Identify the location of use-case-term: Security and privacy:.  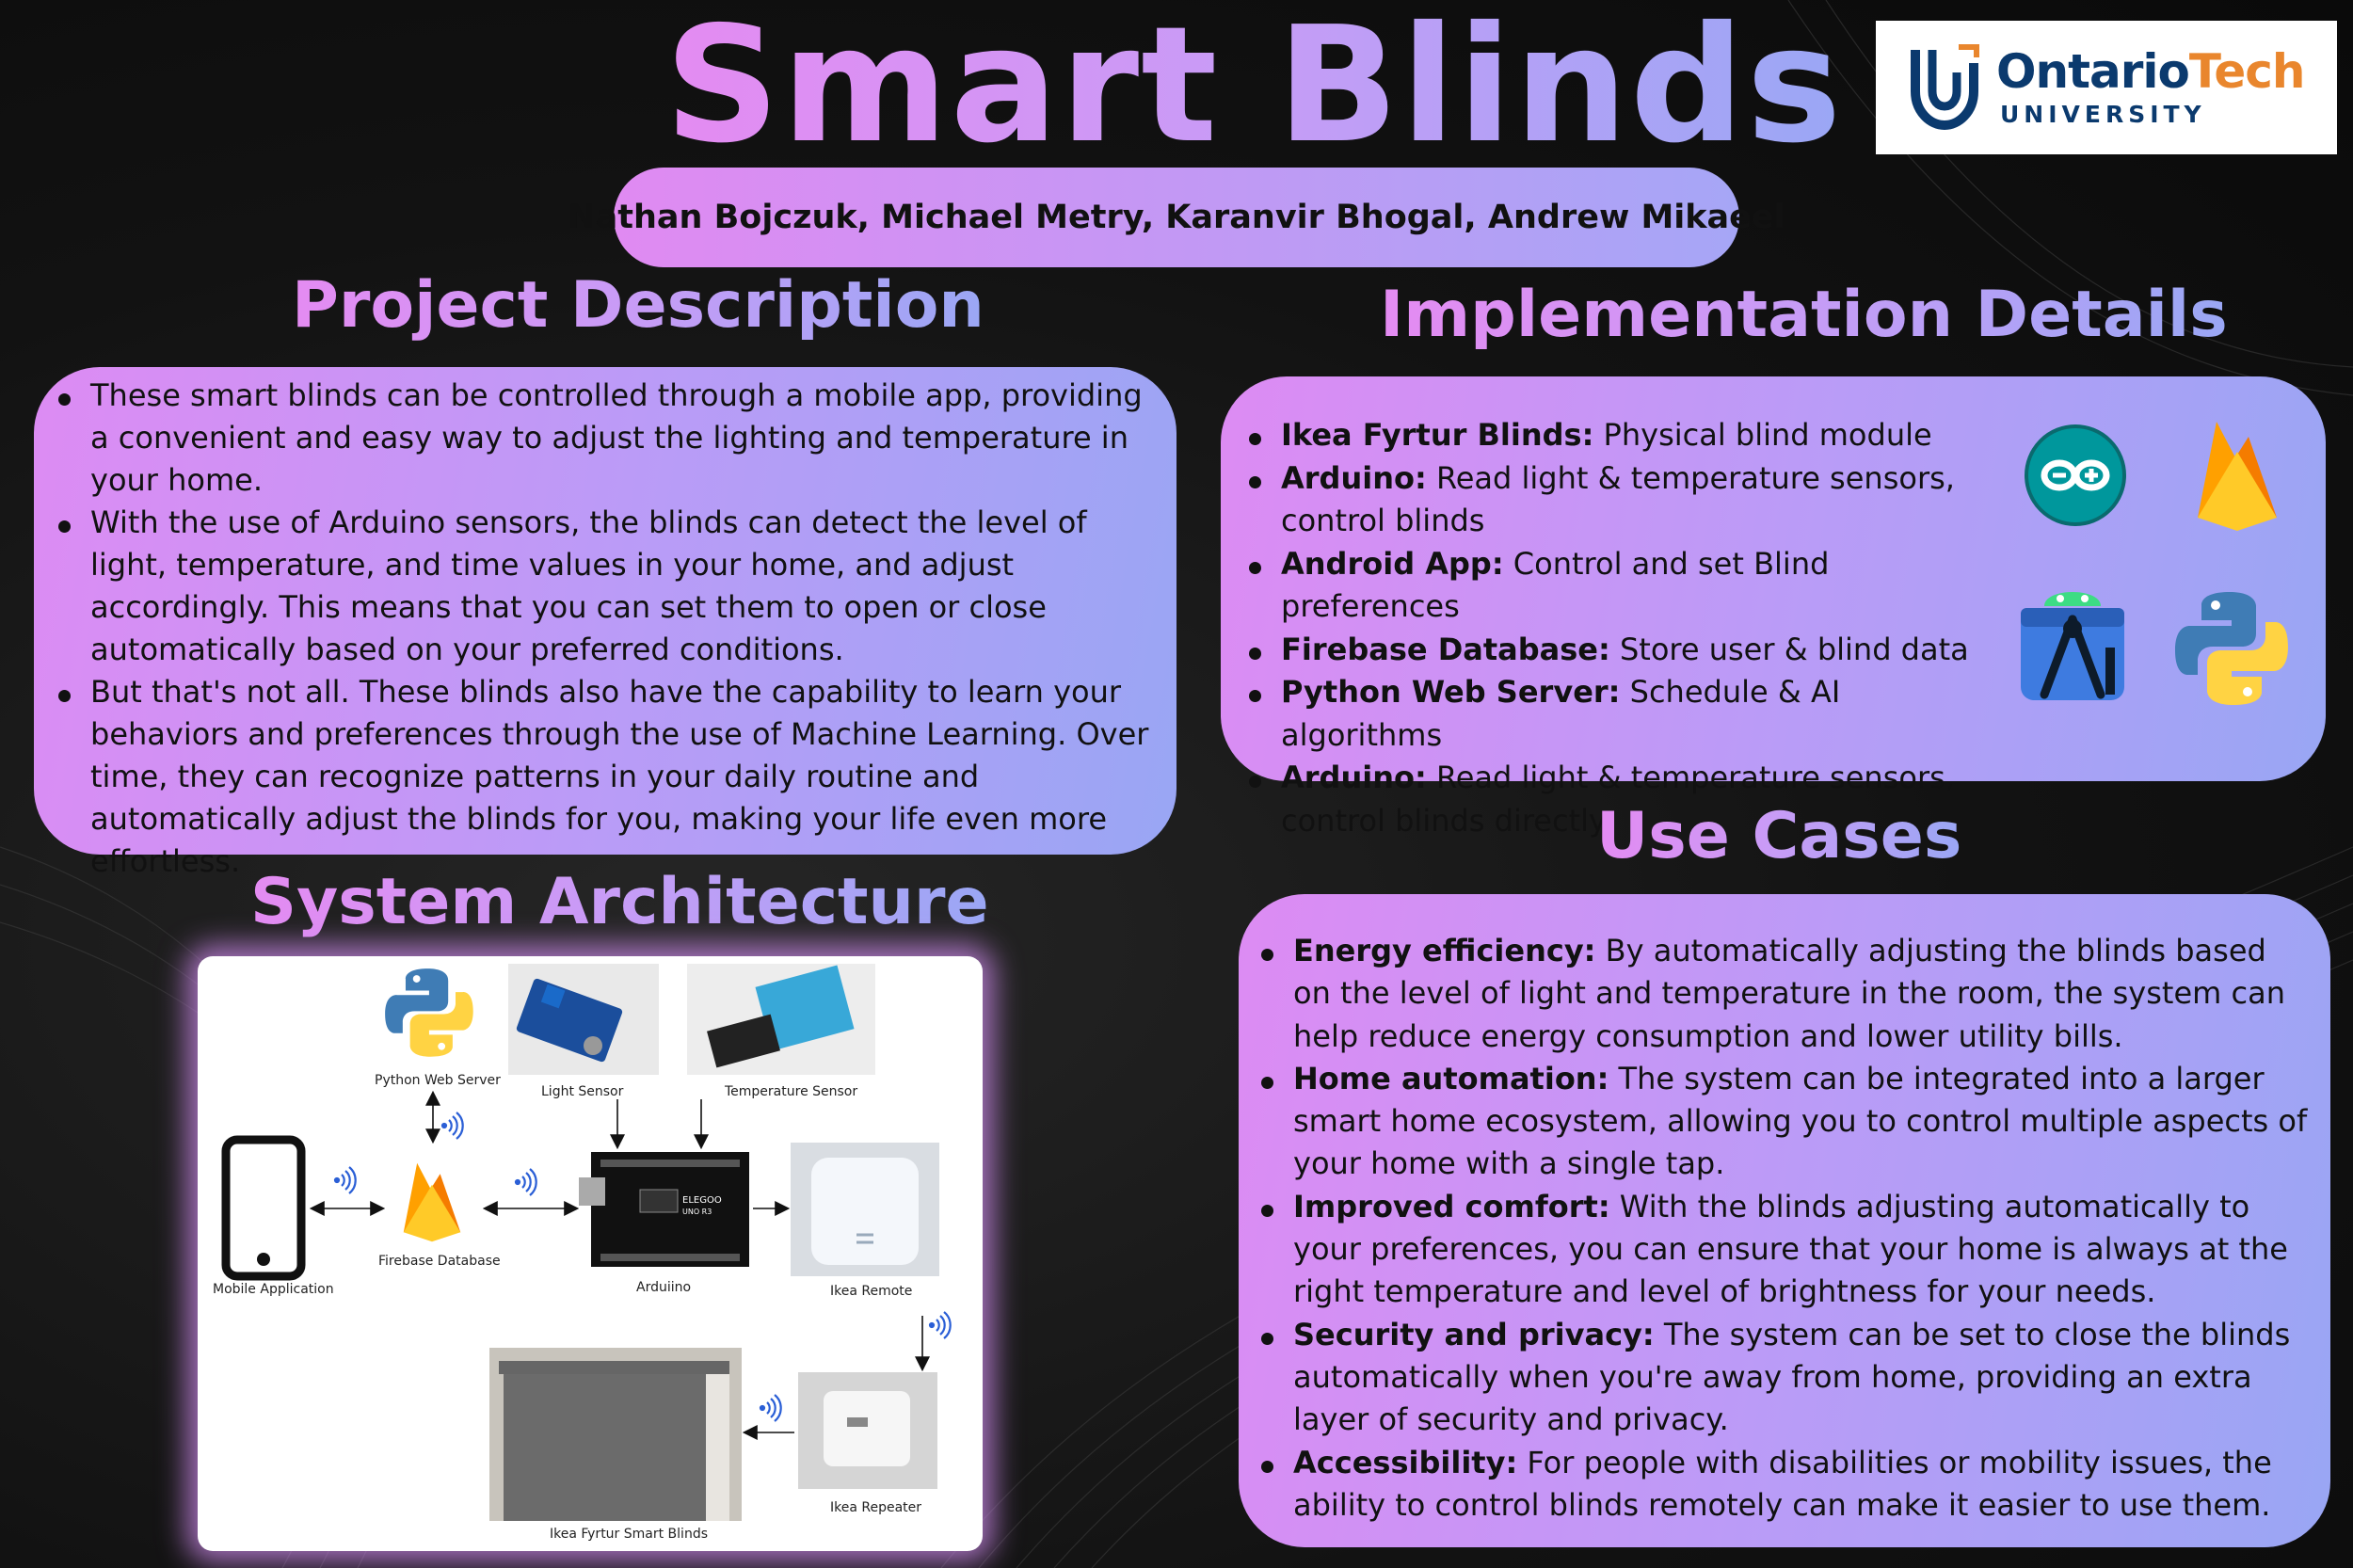
(1474, 1334).